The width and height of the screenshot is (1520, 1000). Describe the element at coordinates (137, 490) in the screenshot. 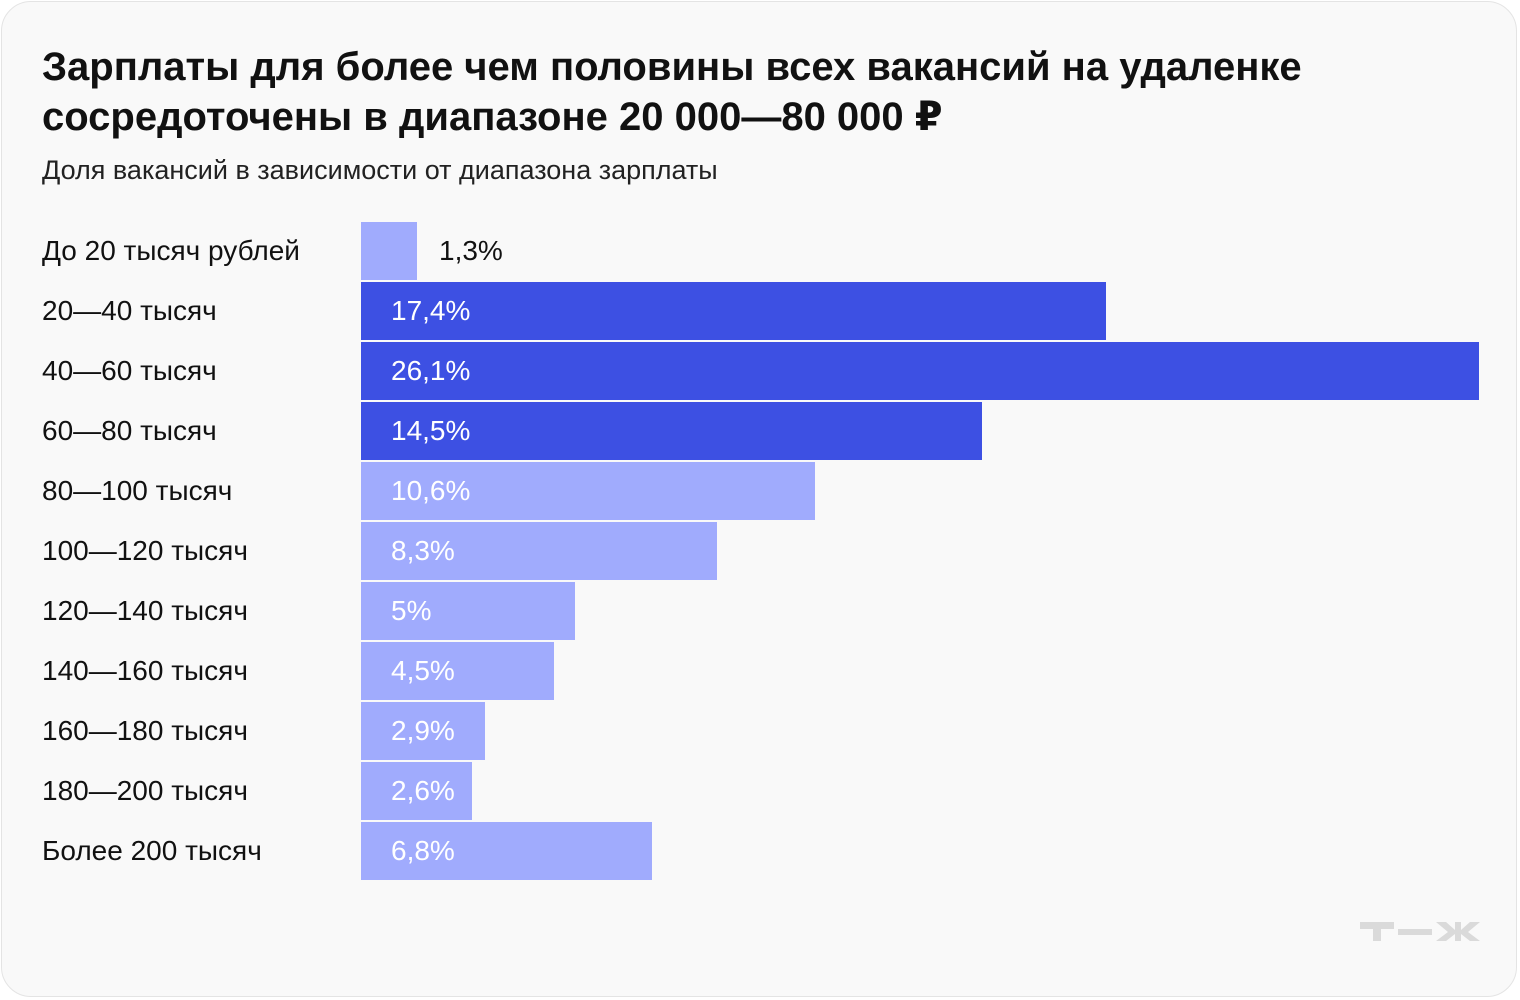

I see `category-label: 80—100 тысяч` at that location.